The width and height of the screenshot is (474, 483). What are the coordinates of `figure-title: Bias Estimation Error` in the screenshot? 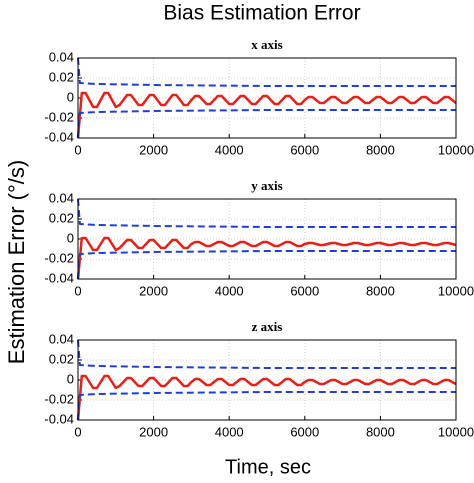 It's located at (261, 13).